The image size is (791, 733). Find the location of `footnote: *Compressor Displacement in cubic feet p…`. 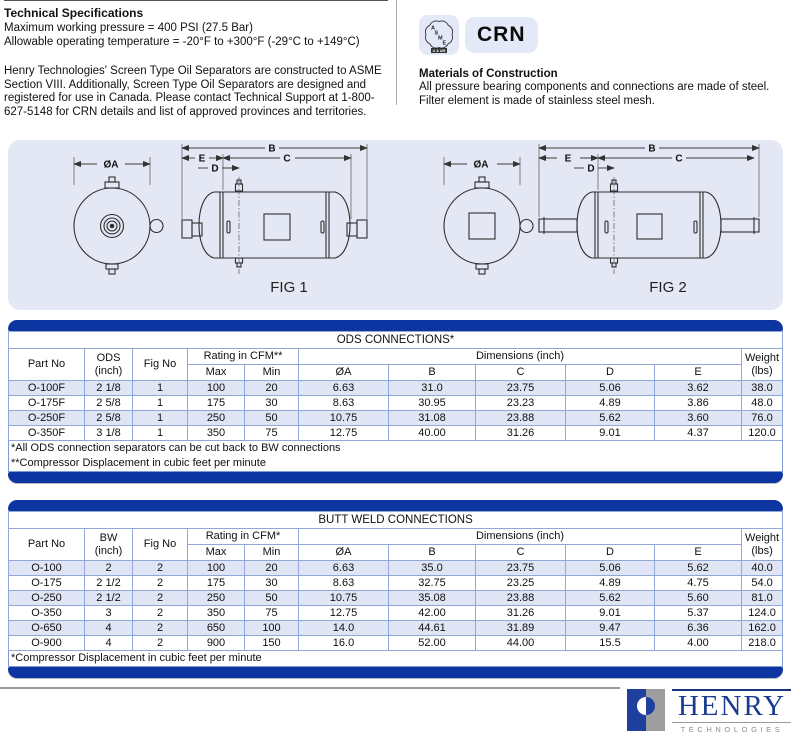

footnote: *Compressor Displacement in cubic feet p… is located at coordinates (136, 658).